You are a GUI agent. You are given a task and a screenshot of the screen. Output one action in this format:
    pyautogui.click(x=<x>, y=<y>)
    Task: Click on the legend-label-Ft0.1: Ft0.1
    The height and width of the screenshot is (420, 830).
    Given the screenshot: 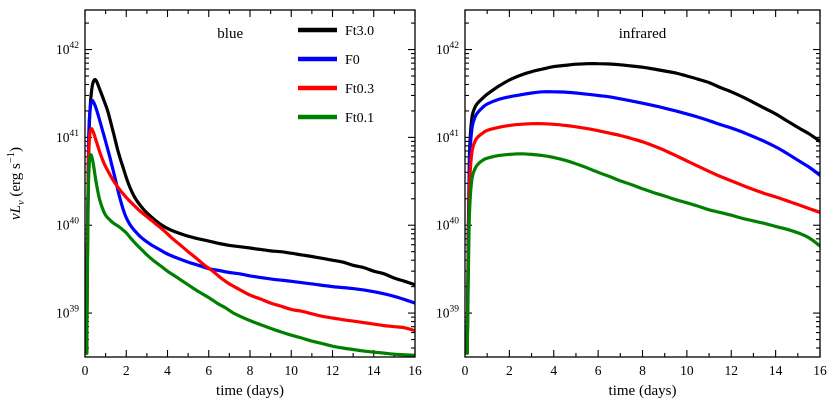 What is the action you would take?
    pyautogui.click(x=359, y=118)
    